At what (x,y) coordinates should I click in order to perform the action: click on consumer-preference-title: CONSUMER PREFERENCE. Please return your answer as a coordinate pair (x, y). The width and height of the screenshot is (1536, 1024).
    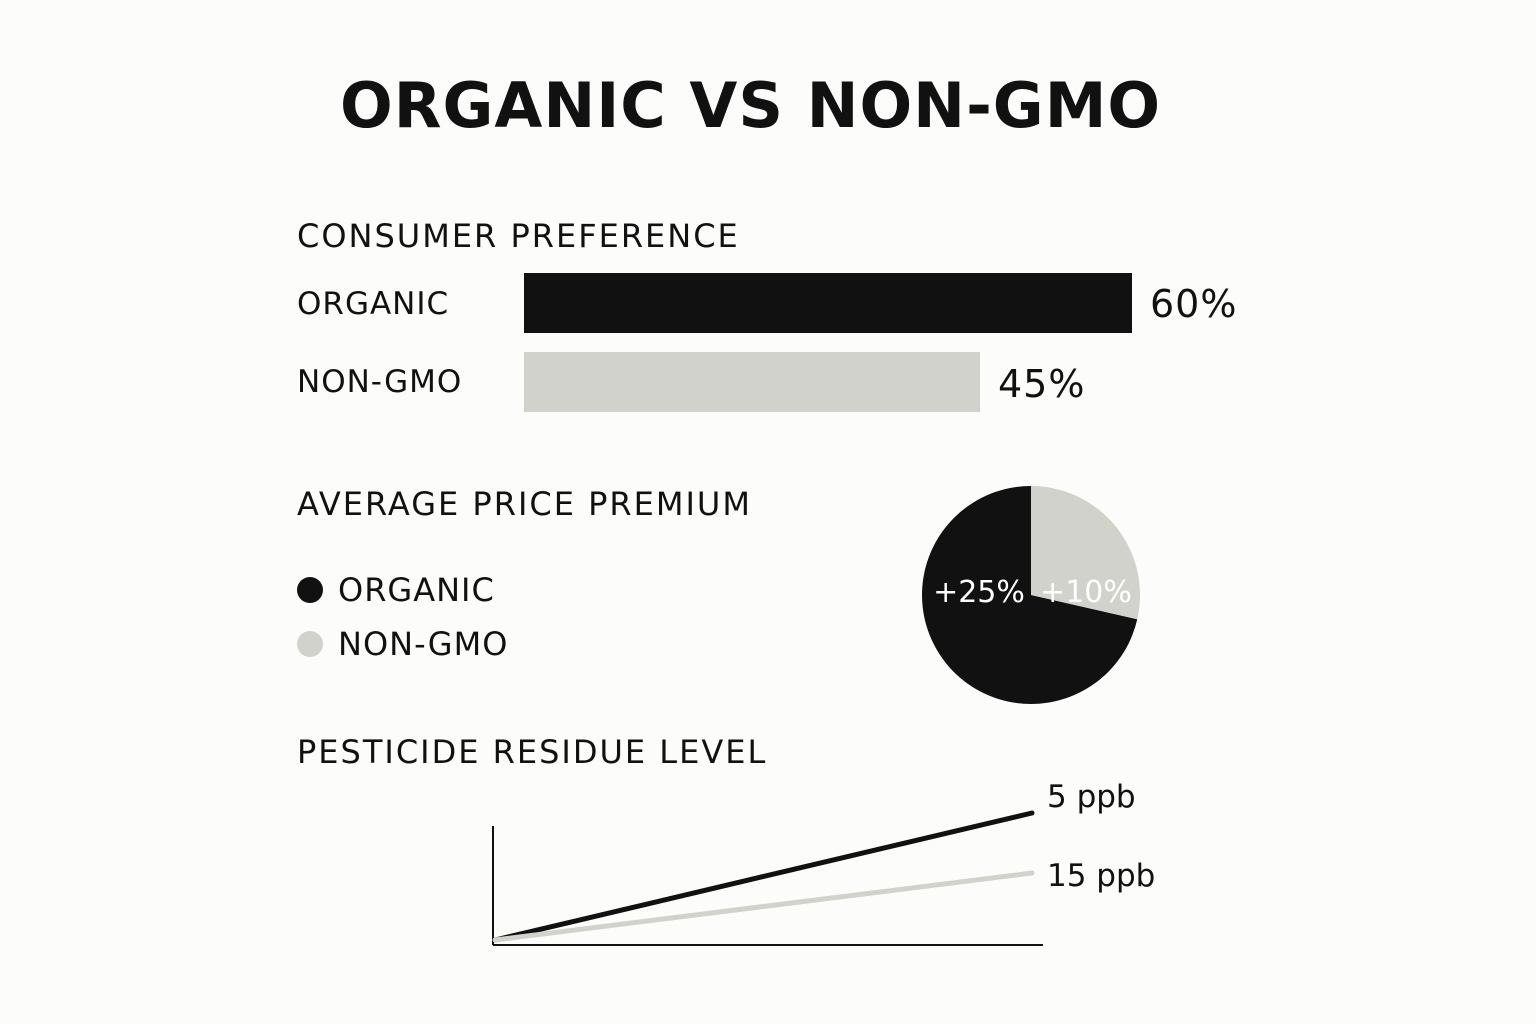
    Looking at the image, I should click on (518, 236).